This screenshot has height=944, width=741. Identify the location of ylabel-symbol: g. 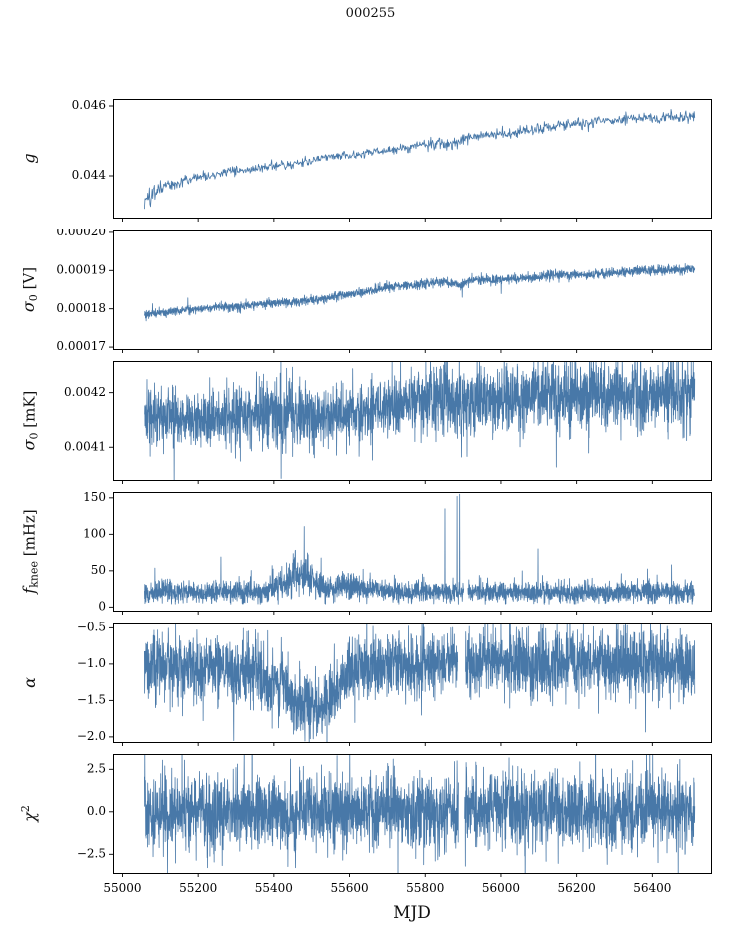
(29, 158).